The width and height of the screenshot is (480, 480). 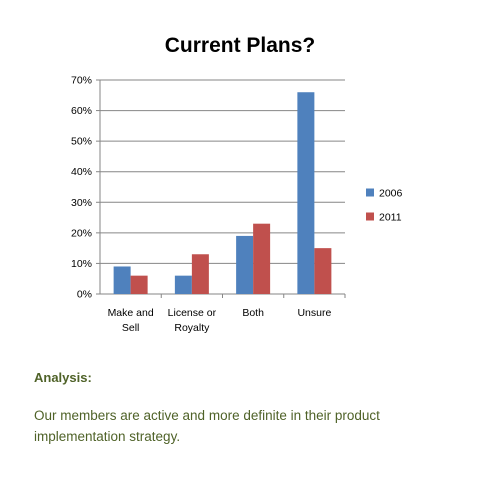 What do you see at coordinates (81, 81) in the screenshot?
I see `y-tick-label: 70%` at bounding box center [81, 81].